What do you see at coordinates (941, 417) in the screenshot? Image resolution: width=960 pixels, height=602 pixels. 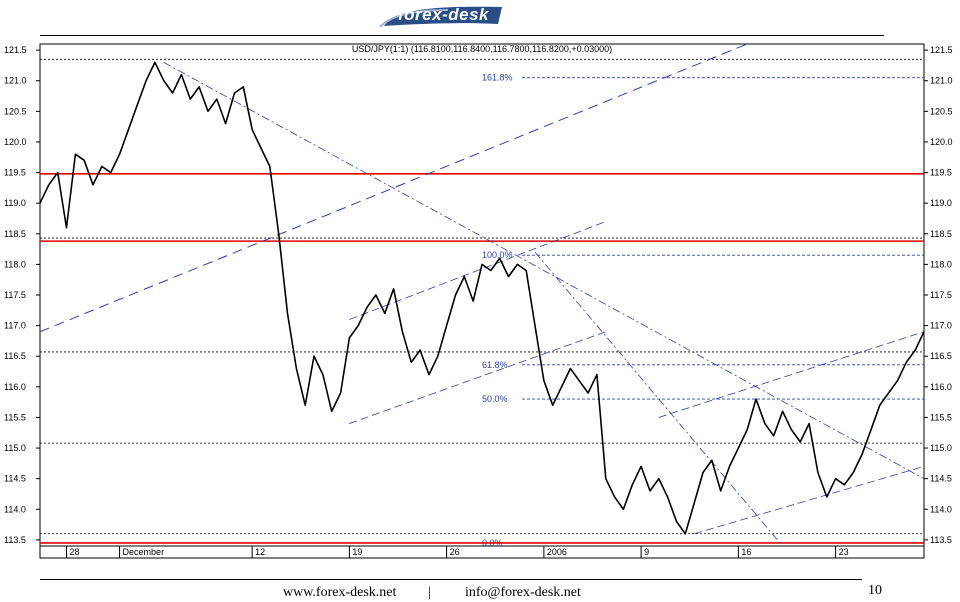 I see `y-tick-label-right: 115.5` at bounding box center [941, 417].